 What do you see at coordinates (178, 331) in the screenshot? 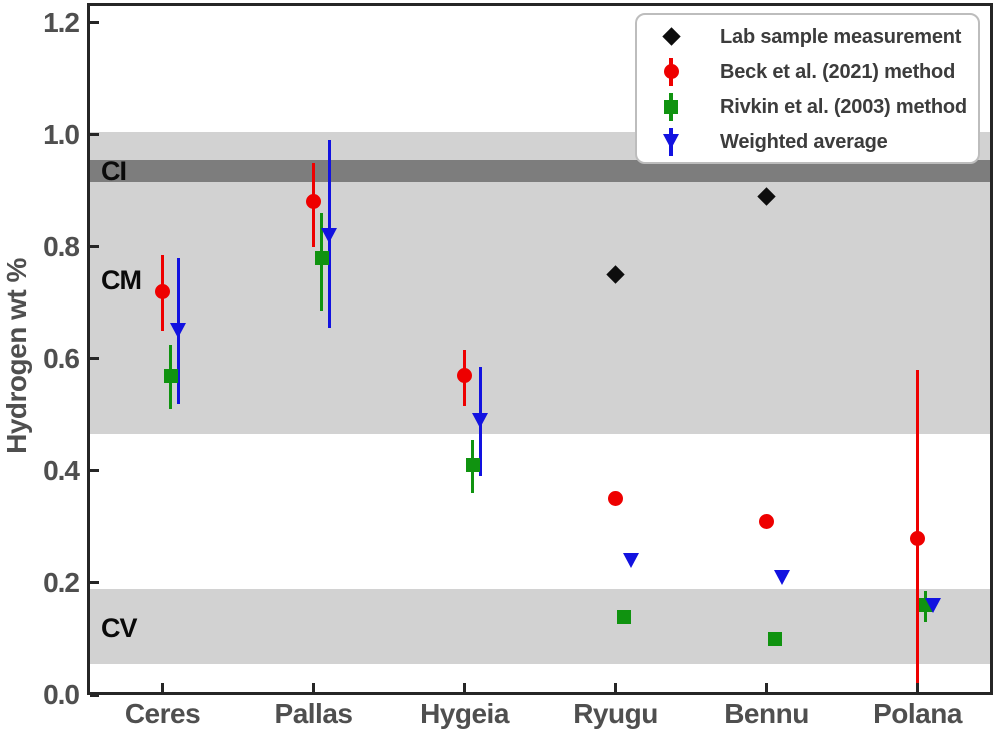
I see `marker-weighted-average-ceres-triangle-down-icon` at bounding box center [178, 331].